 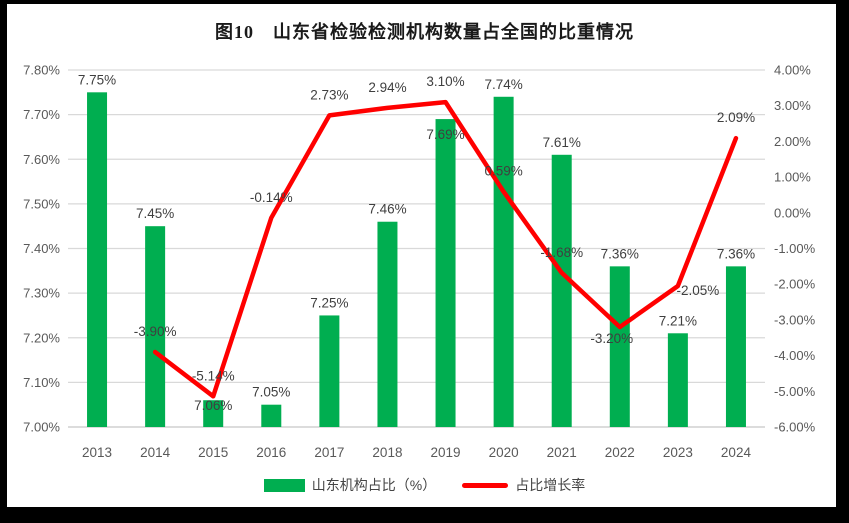 What do you see at coordinates (445, 81) in the screenshot?
I see `line-data-label: 3.10%` at bounding box center [445, 81].